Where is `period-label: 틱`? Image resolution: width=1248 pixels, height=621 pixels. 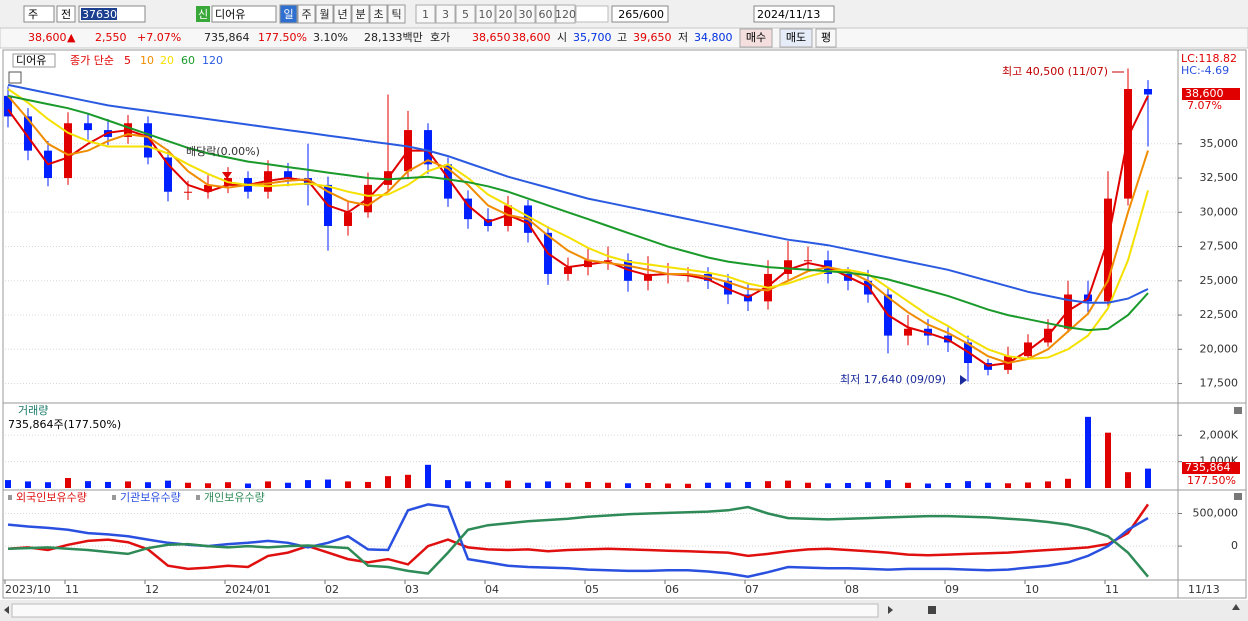 period-label: 틱 is located at coordinates (396, 14).